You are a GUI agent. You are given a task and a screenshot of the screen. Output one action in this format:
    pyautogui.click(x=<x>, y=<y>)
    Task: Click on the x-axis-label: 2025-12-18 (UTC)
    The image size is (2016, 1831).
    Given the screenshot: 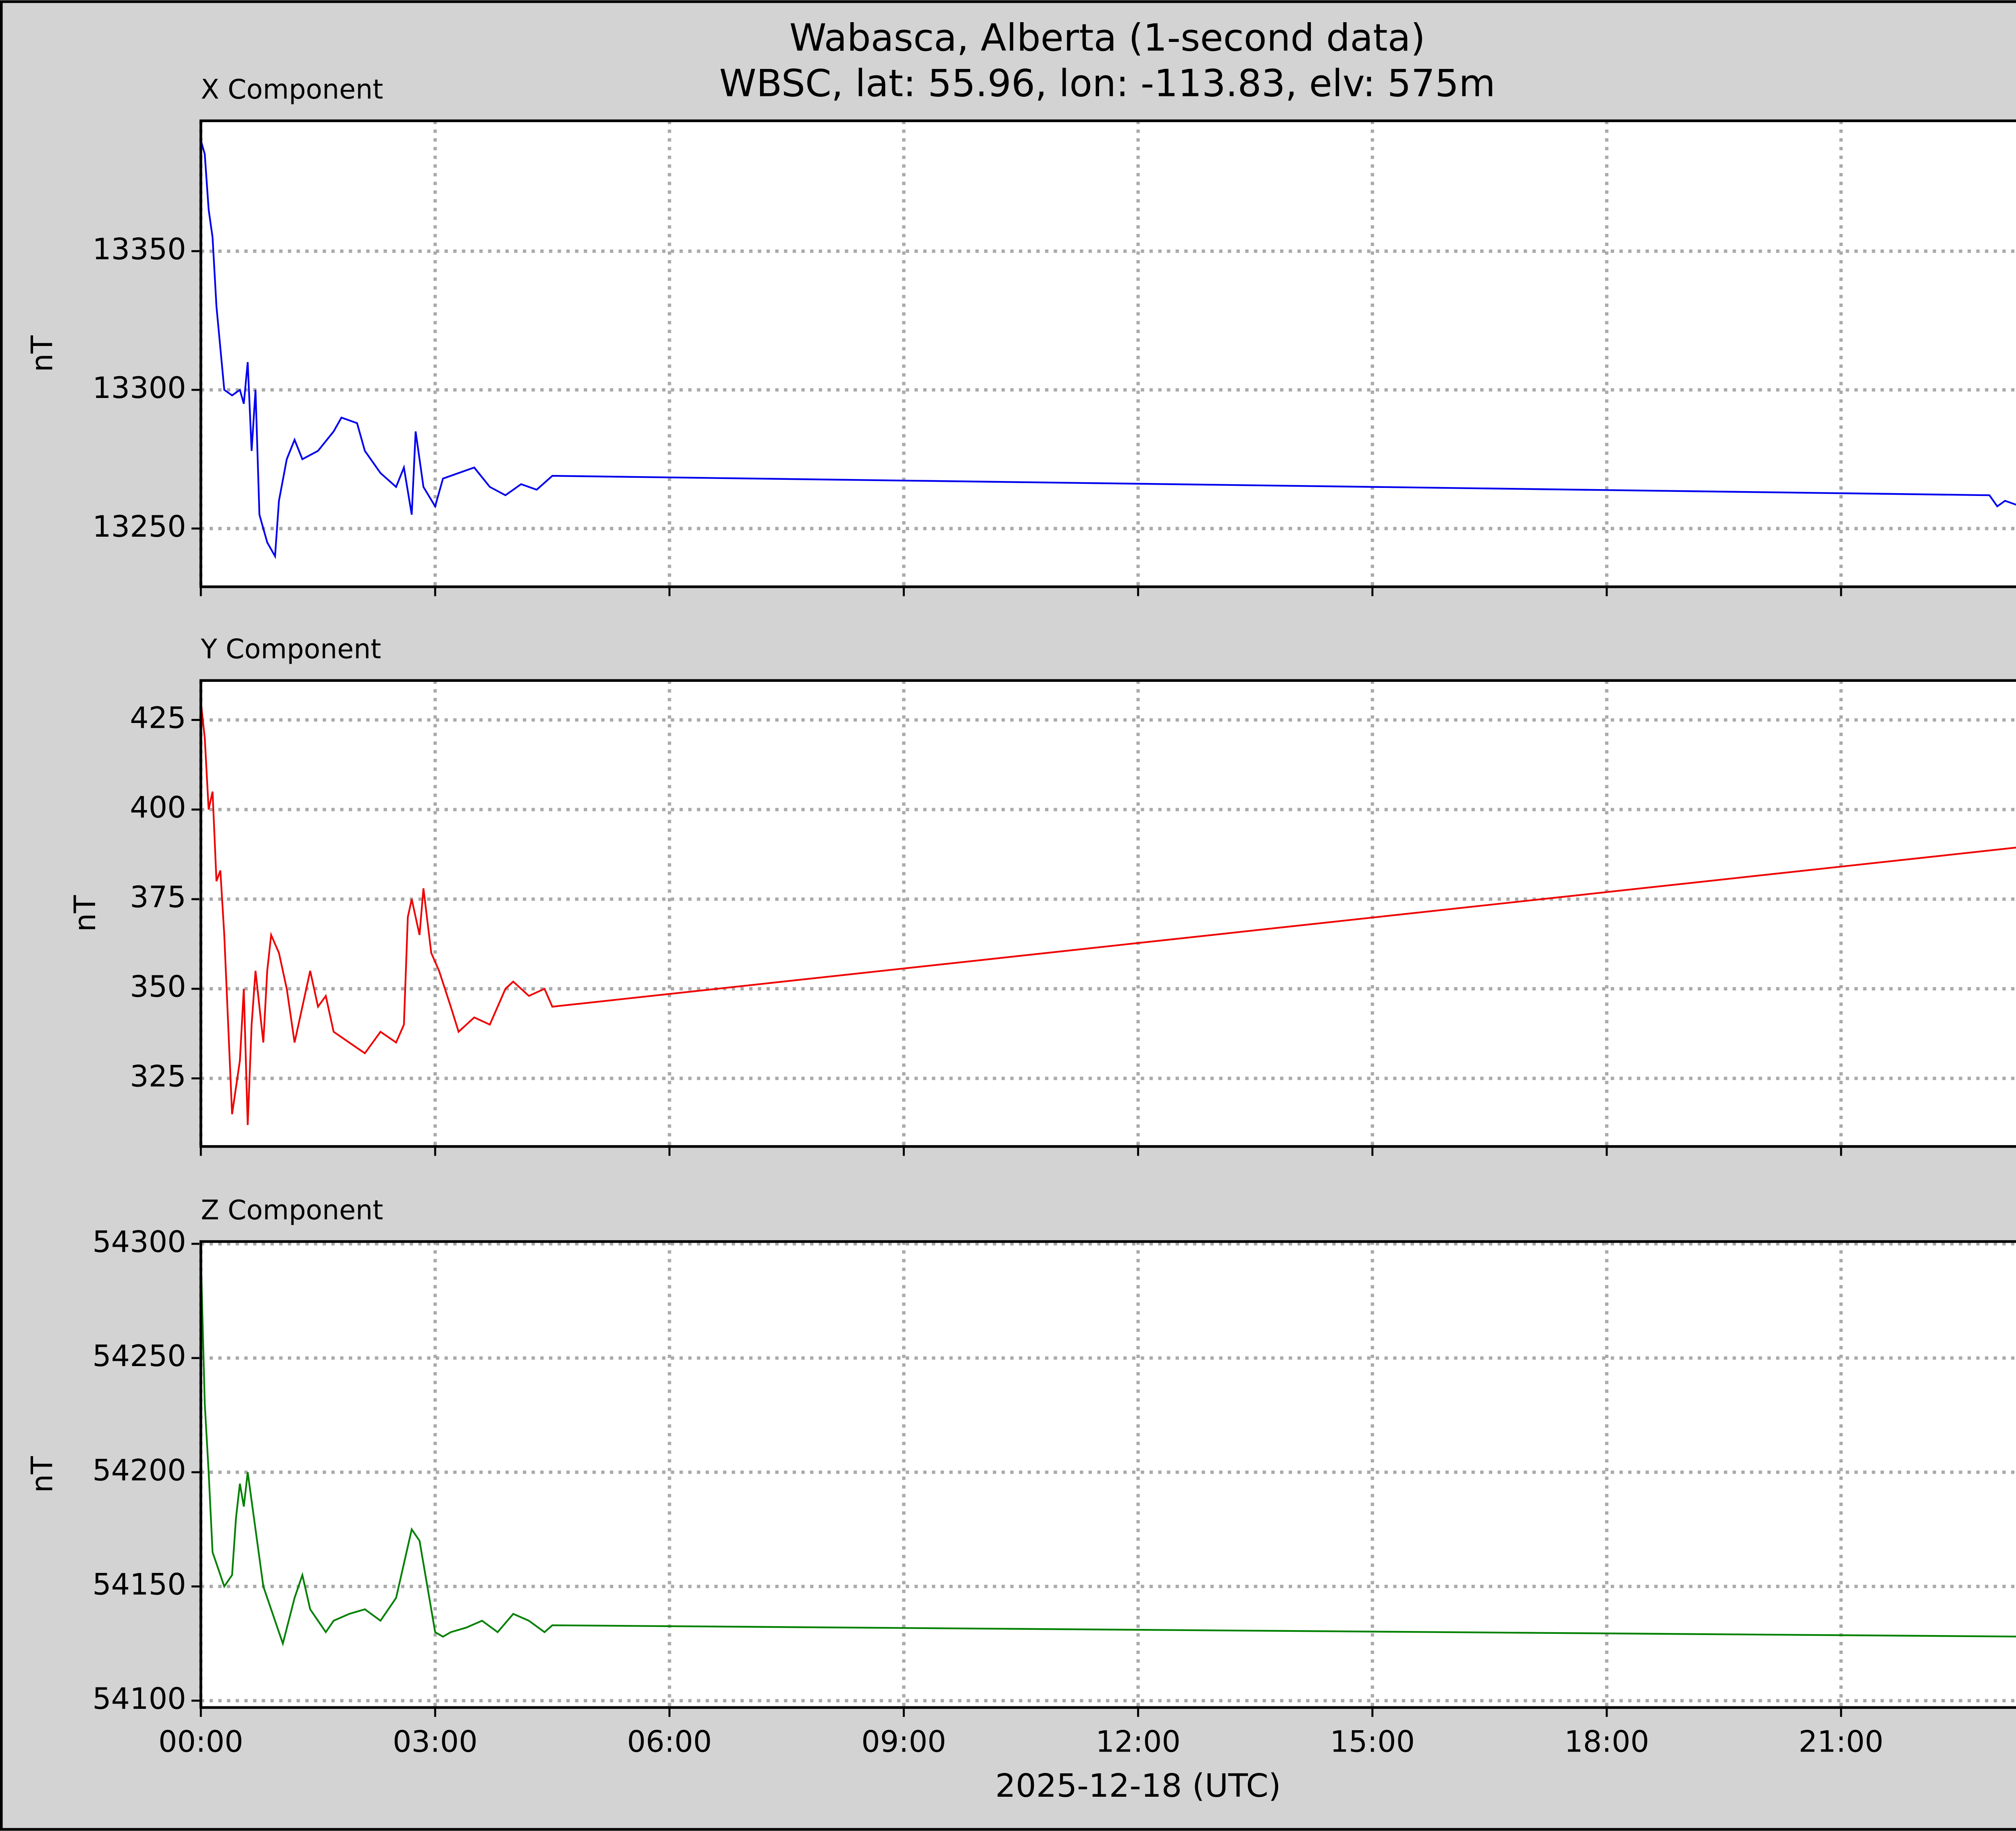 What is the action you would take?
    pyautogui.click(x=1138, y=1785)
    